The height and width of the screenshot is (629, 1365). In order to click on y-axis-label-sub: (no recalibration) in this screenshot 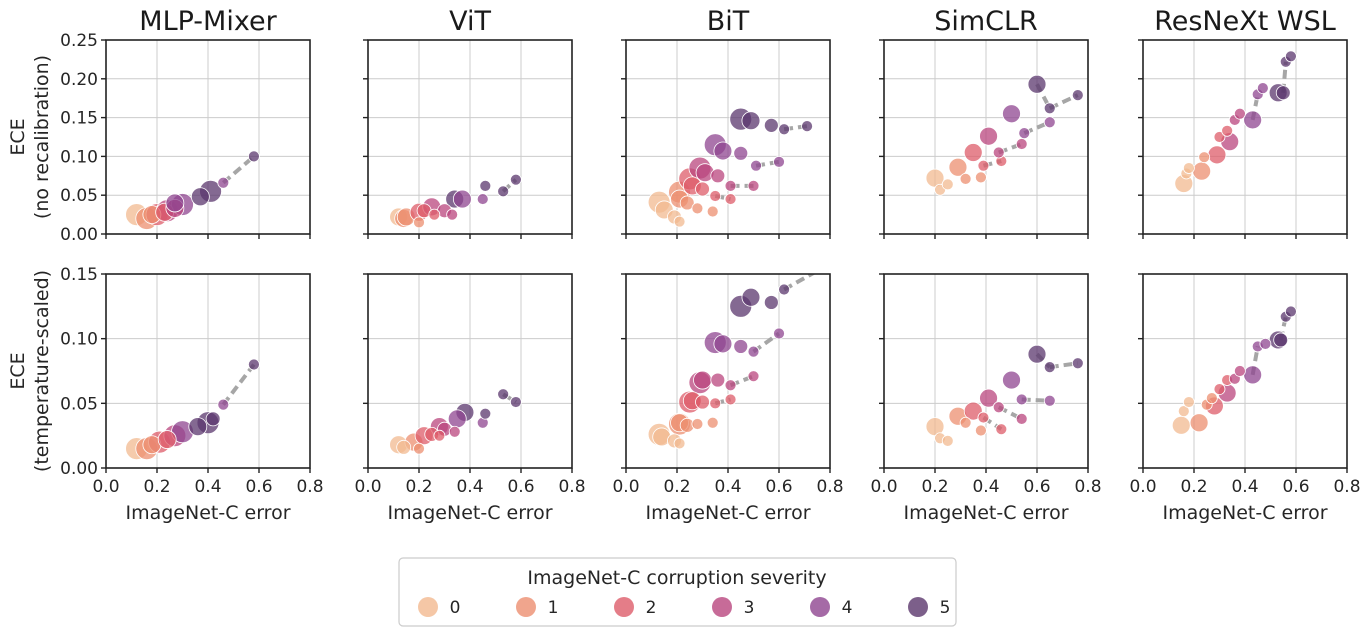, I will do `click(42, 137)`.